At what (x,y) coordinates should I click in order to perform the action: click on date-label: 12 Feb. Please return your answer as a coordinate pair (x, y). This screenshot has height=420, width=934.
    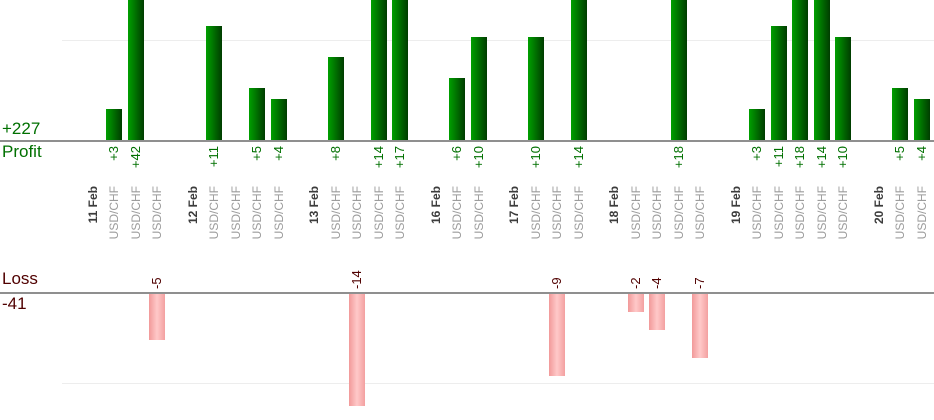
    Looking at the image, I should click on (192, 205).